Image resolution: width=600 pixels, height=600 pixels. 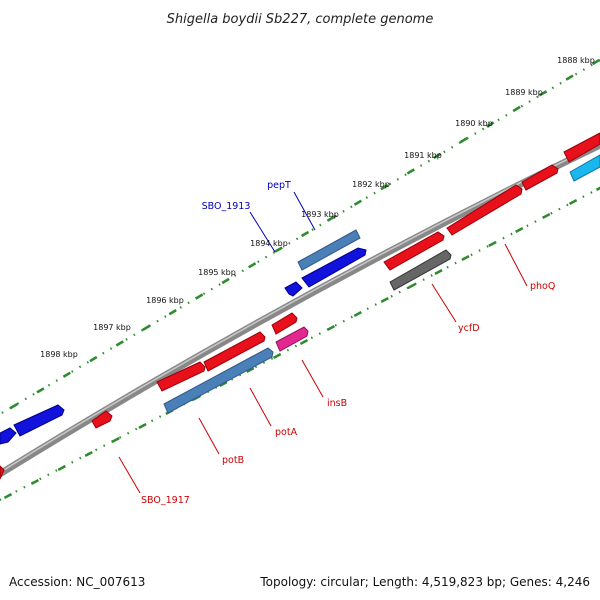 I want to click on tick-label: 1890 kbp, so click(x=474, y=123).